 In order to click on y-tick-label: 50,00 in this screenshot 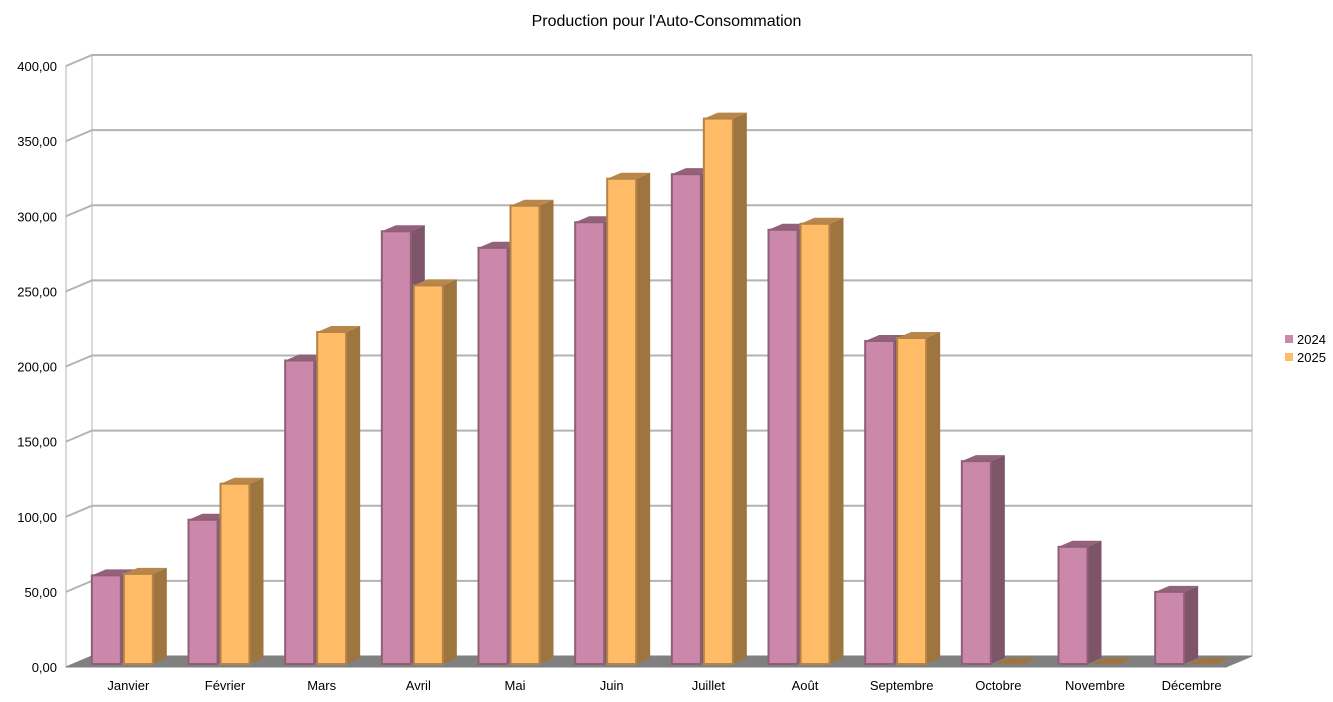, I will do `click(40, 592)`.